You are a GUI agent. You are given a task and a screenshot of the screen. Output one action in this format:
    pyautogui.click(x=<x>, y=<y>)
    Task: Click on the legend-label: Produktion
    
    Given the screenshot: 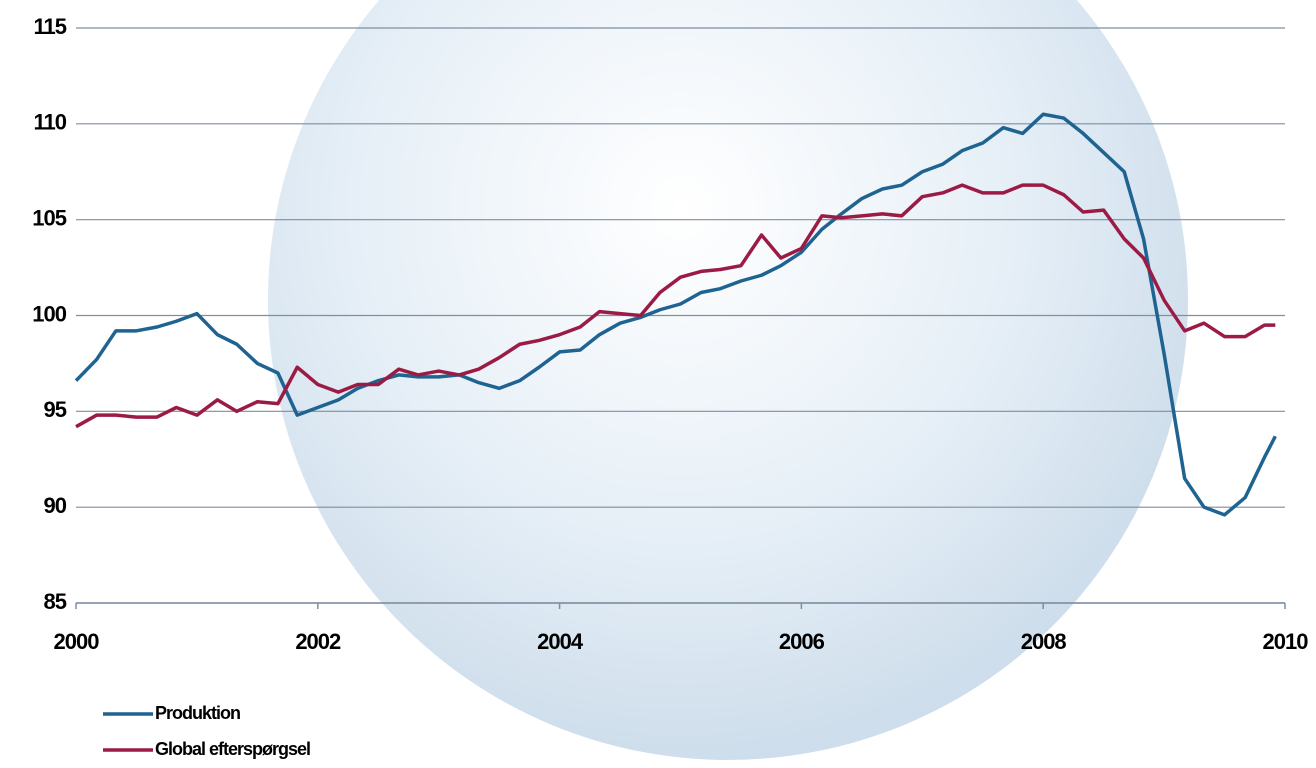 What is the action you would take?
    pyautogui.click(x=197, y=713)
    